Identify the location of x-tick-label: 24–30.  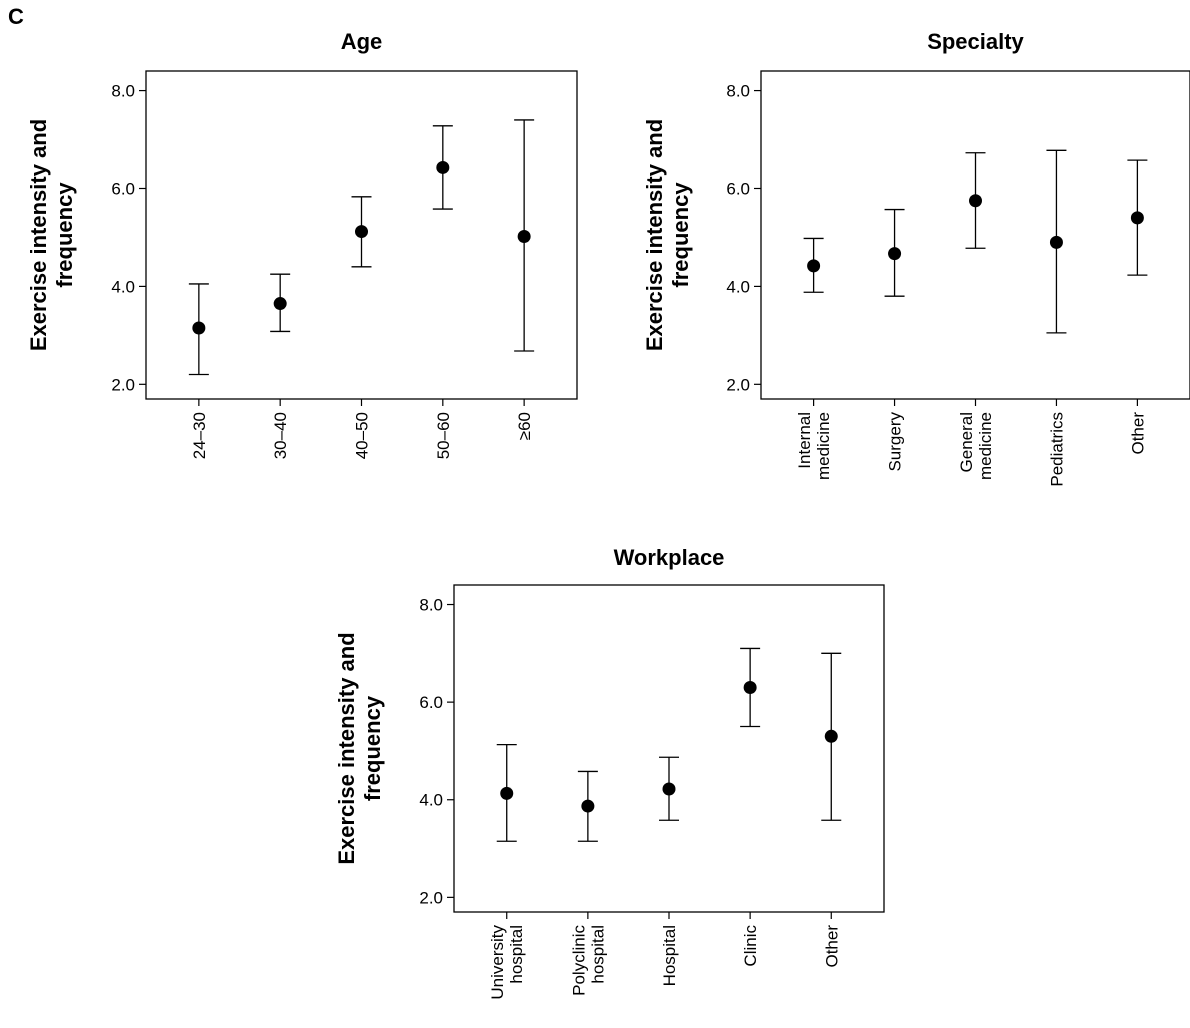
(199, 435).